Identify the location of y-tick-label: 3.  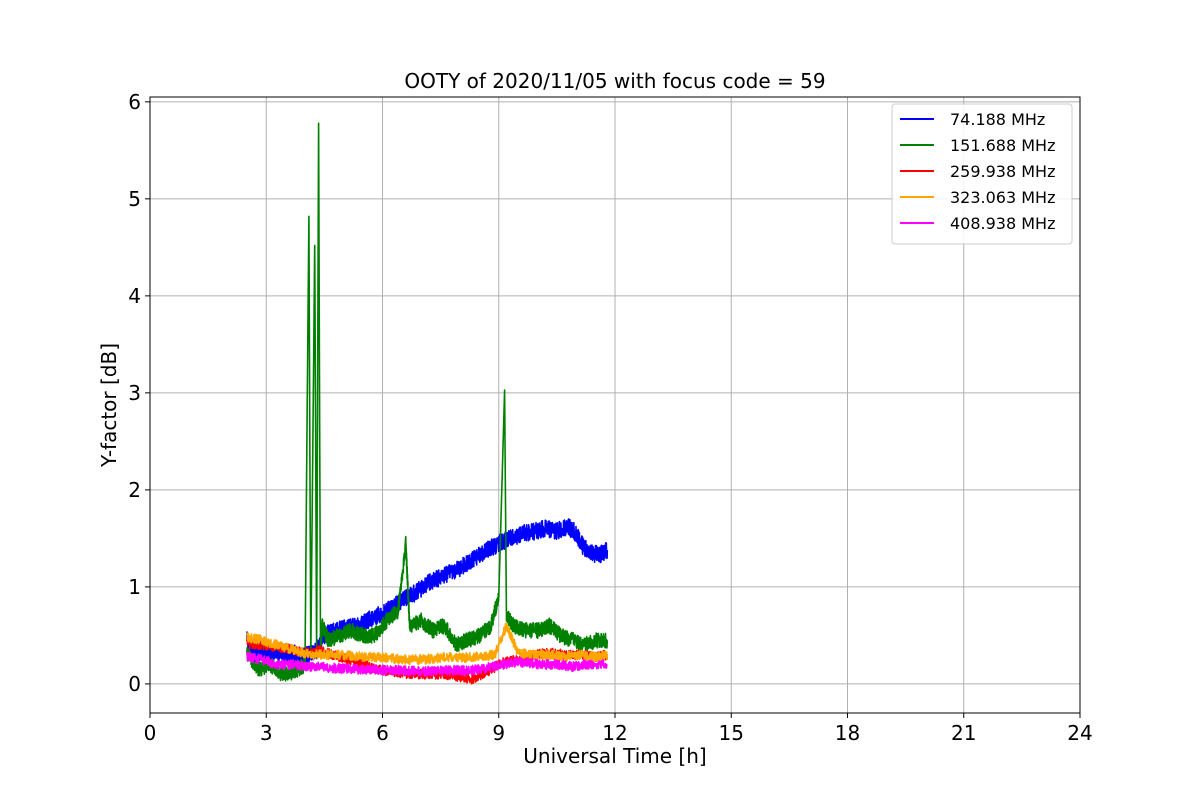
(134, 393).